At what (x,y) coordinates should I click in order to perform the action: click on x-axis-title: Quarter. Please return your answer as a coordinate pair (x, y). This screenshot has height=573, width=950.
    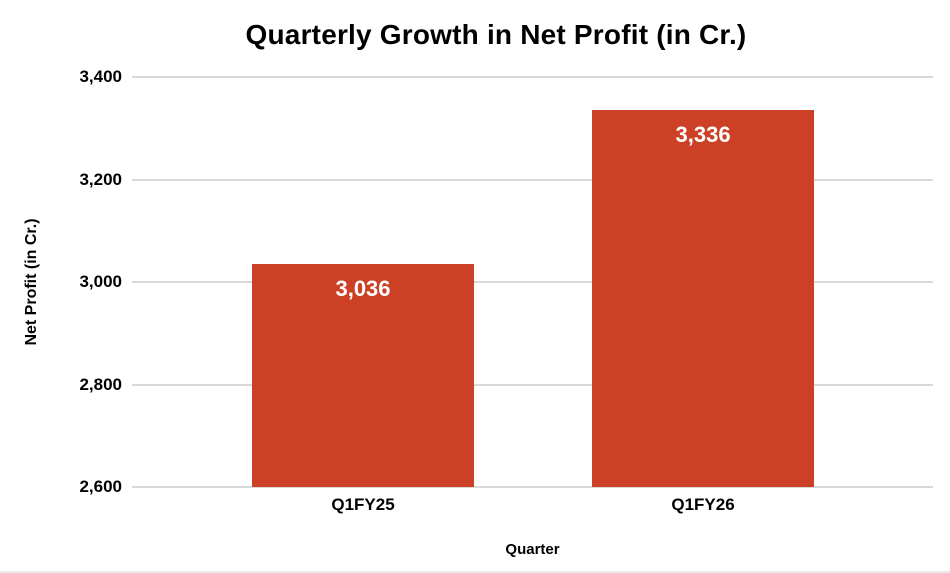
    Looking at the image, I should click on (532, 549).